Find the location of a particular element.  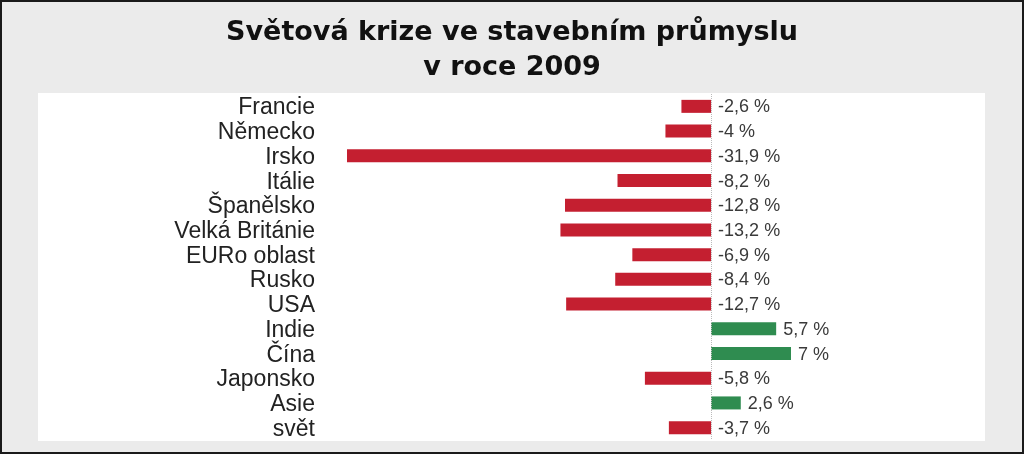

y-tick-label: Čína is located at coordinates (291, 353).